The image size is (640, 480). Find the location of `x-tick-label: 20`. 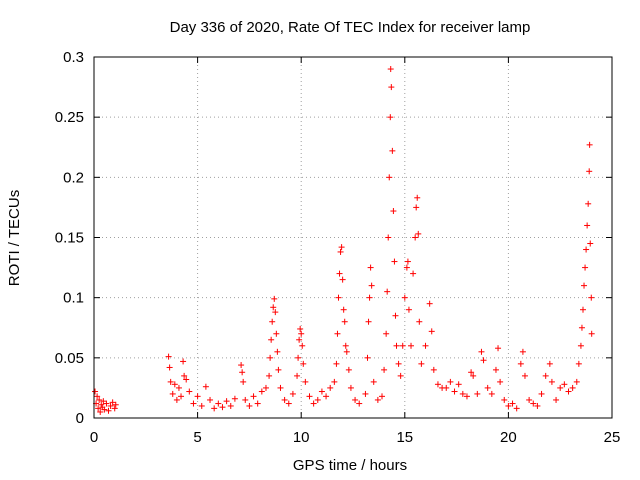

x-tick-label: 20 is located at coordinates (508, 437).